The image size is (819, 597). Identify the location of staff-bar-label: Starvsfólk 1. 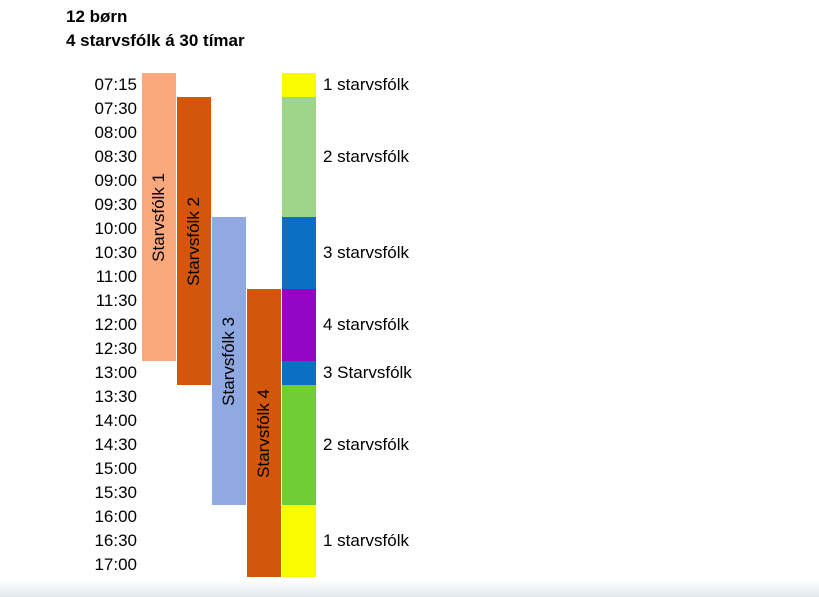
(158, 217).